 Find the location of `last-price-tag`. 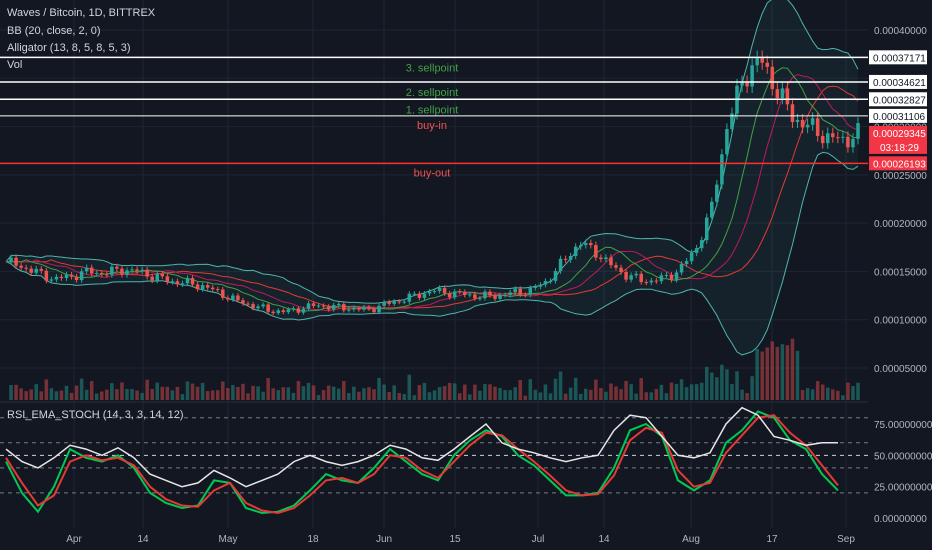

last-price-tag is located at coordinates (898, 139).